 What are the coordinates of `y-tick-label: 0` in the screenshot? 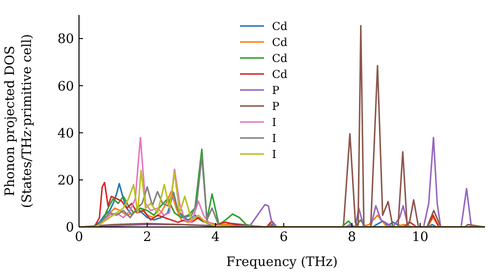 It's located at (70, 228).